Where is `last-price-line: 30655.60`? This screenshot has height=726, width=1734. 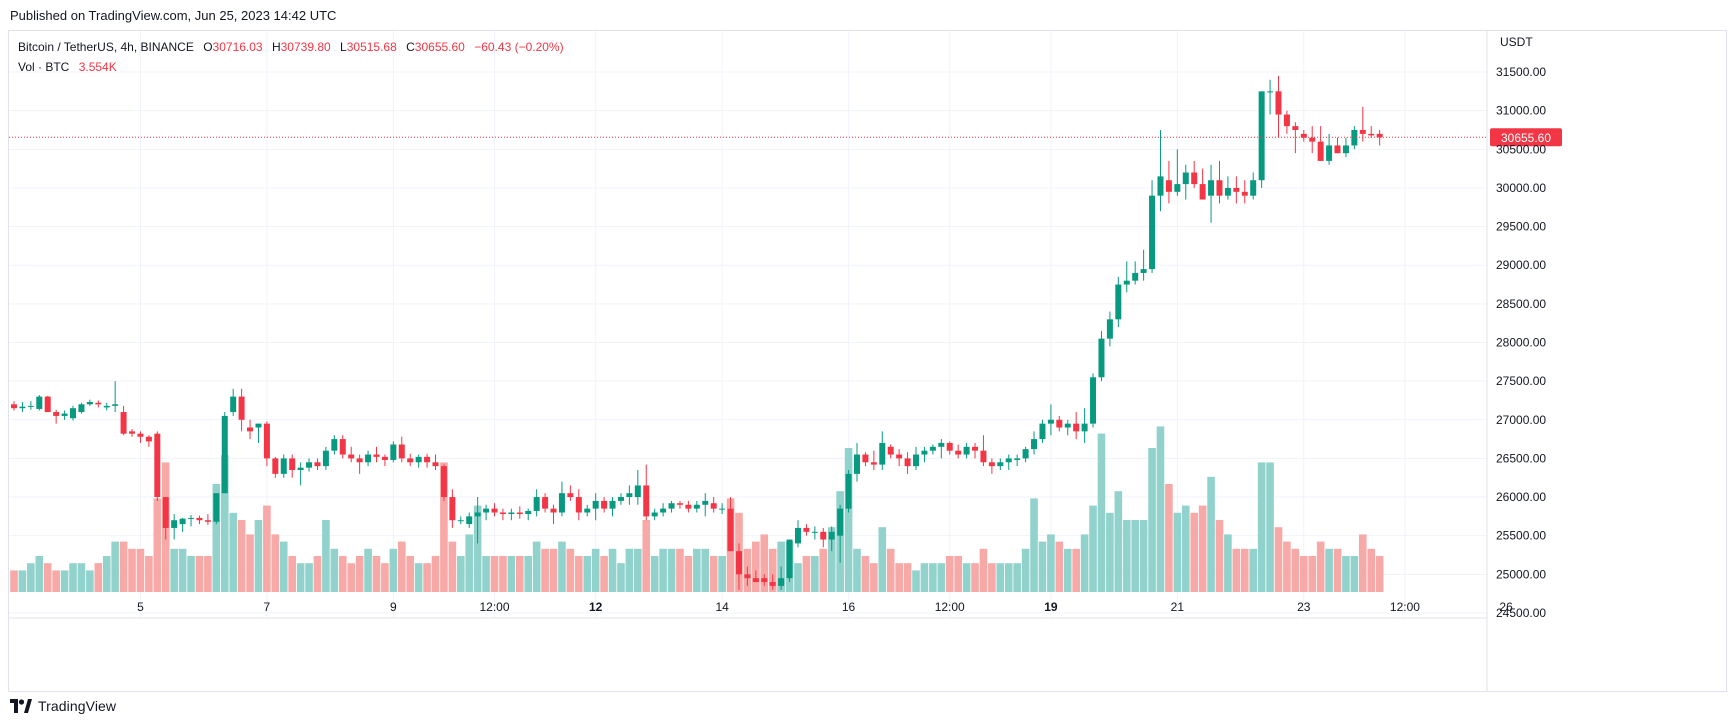 last-price-line: 30655.60 is located at coordinates (785, 137).